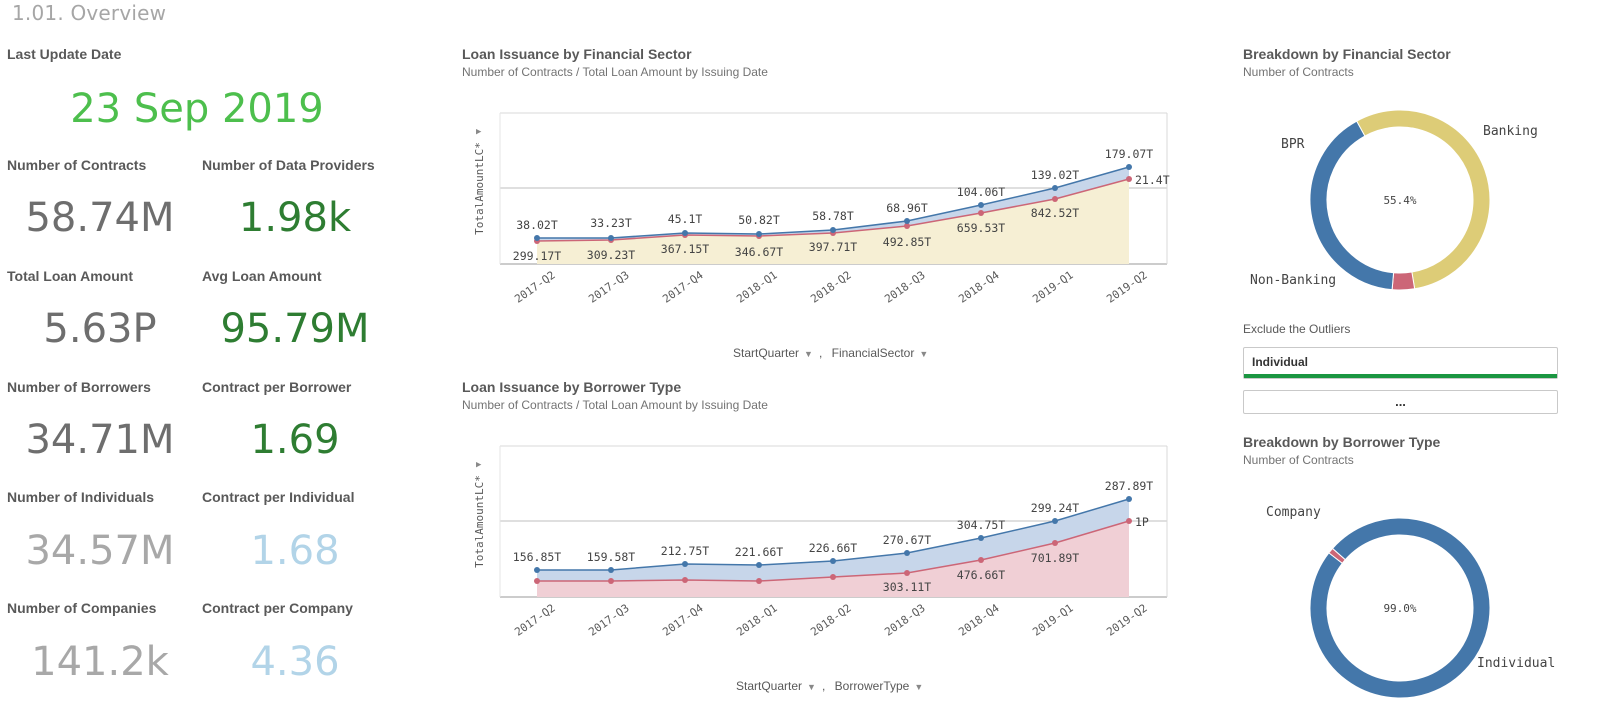 This screenshot has width=1597, height=716. I want to click on contract-per-company-value: 4.36, so click(295, 662).